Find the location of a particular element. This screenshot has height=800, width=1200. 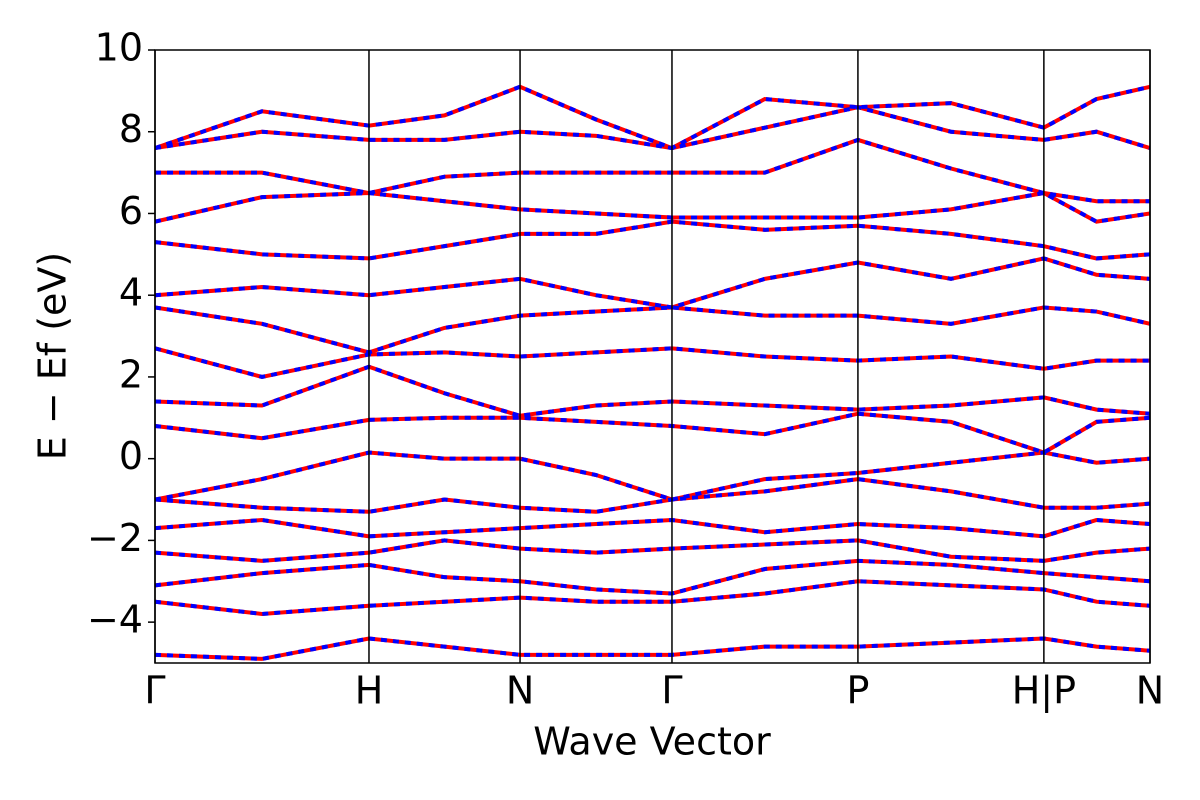

x-axis-label: Wave Vector is located at coordinates (652, 742).